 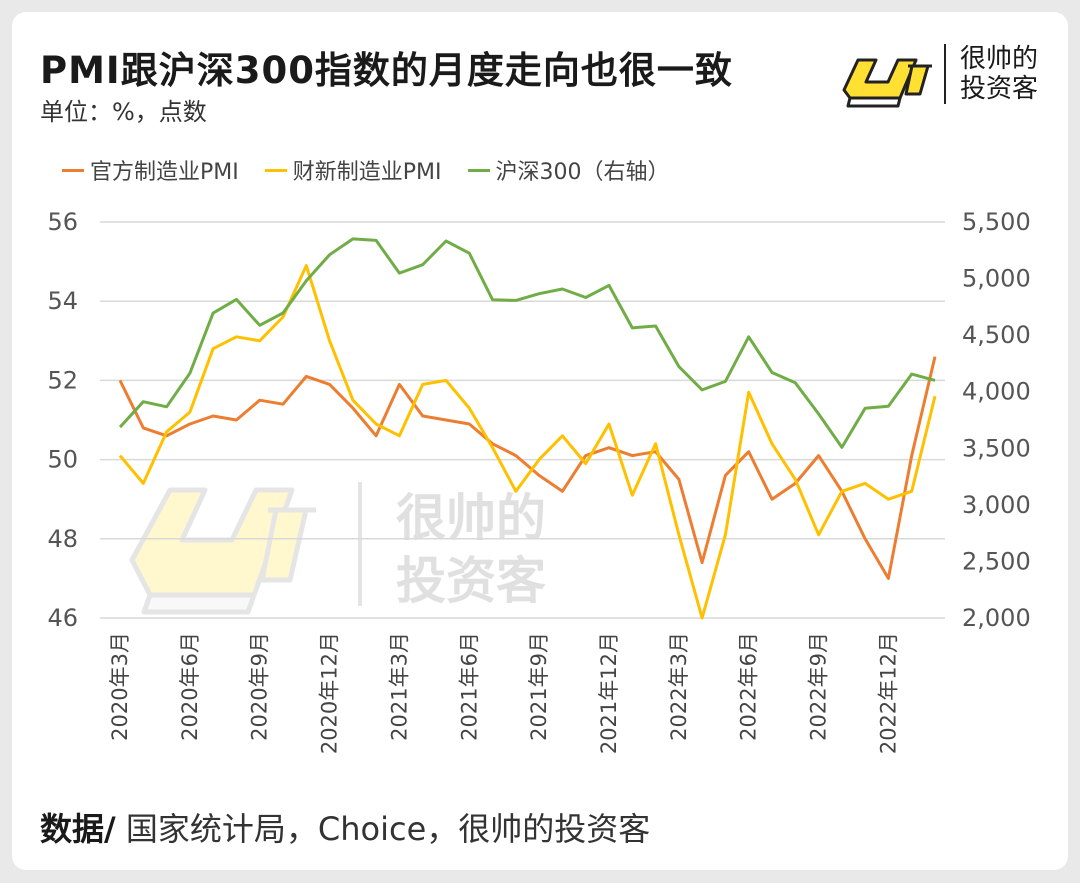 I want to click on legend-label-hs300: 沪深300（右轴）, so click(x=582, y=172).